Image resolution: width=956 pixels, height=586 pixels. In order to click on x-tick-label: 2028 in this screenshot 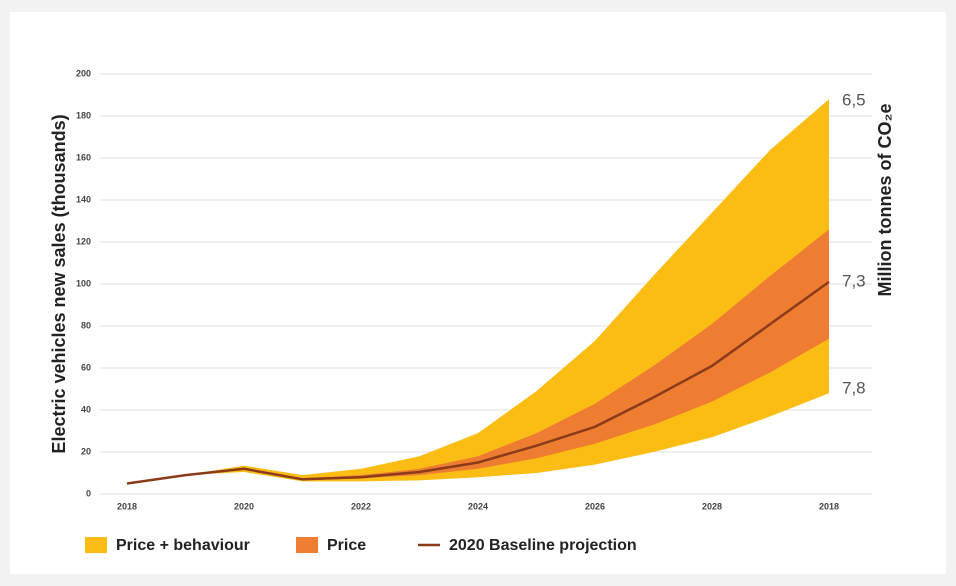, I will do `click(712, 506)`.